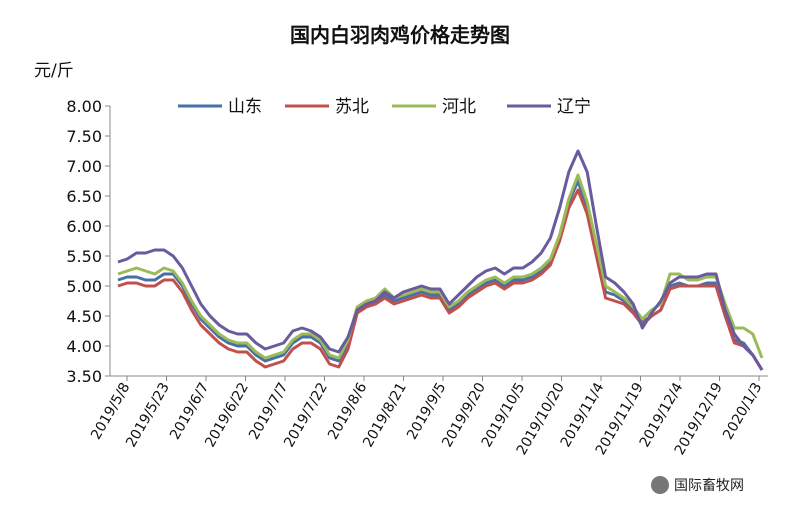  What do you see at coordinates (110, 411) in the screenshot?
I see `x-tick-label: 2019/5/8` at bounding box center [110, 411].